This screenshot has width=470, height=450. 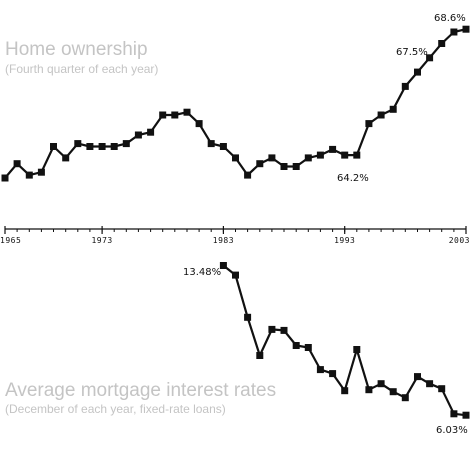 I want to click on mortgage-rate-point-1997, so click(x=393, y=392).